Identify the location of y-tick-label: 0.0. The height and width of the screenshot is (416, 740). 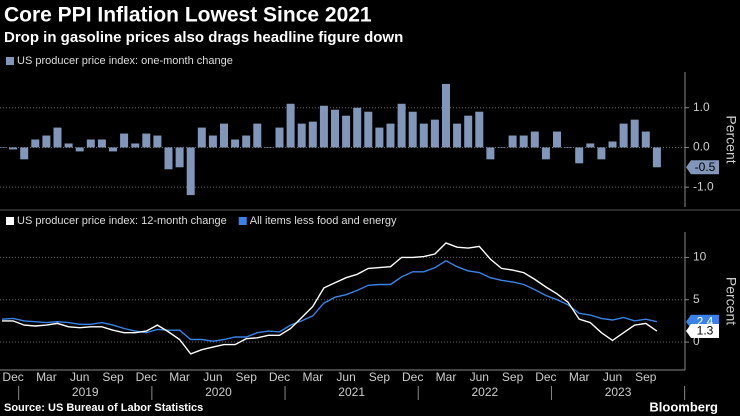
(701, 147).